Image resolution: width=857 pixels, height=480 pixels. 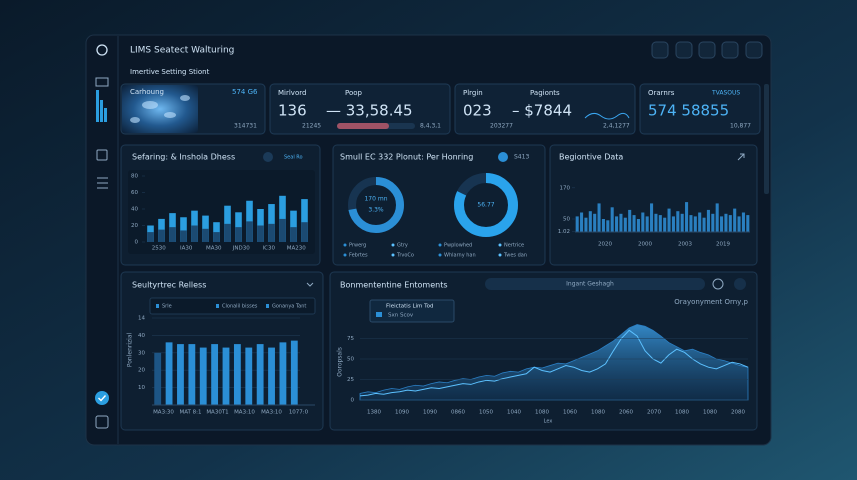 What do you see at coordinates (402, 413) in the screenshot?
I see `x-tick-label: 1090` at bounding box center [402, 413].